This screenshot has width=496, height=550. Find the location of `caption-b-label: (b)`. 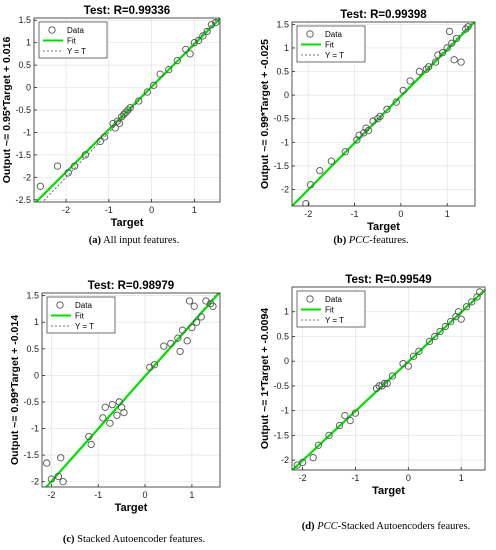

caption-b-label: (b) is located at coordinates (340, 240).